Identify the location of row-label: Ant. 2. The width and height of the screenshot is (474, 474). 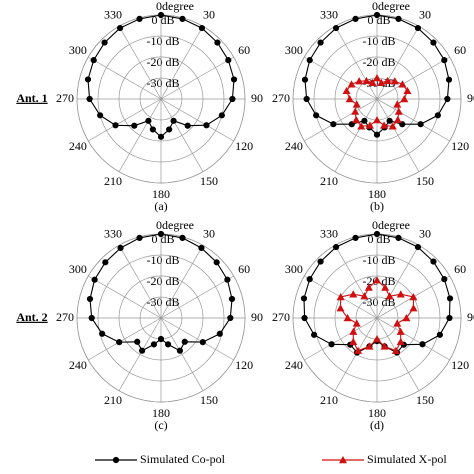
(31, 317).